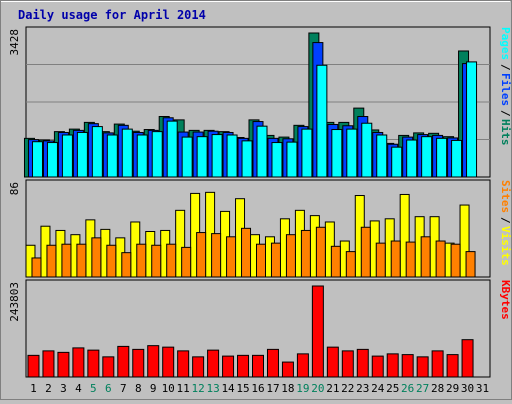 The image size is (512, 404). I want to click on x-tick-label: 30, so click(467, 388).